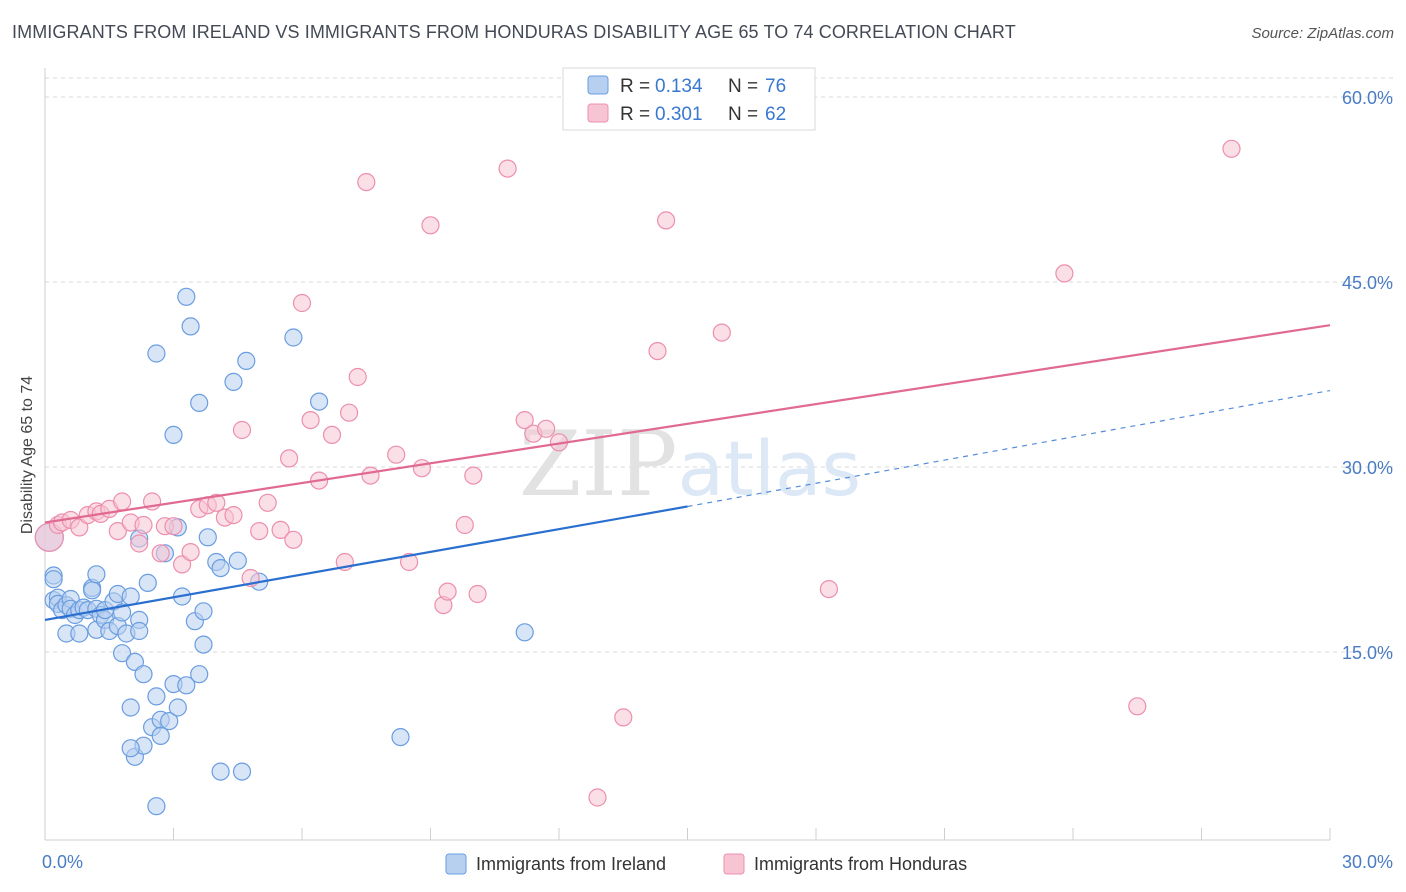 The image size is (1406, 892). I want to click on legend-n-value-honduras: 62, so click(775, 114).